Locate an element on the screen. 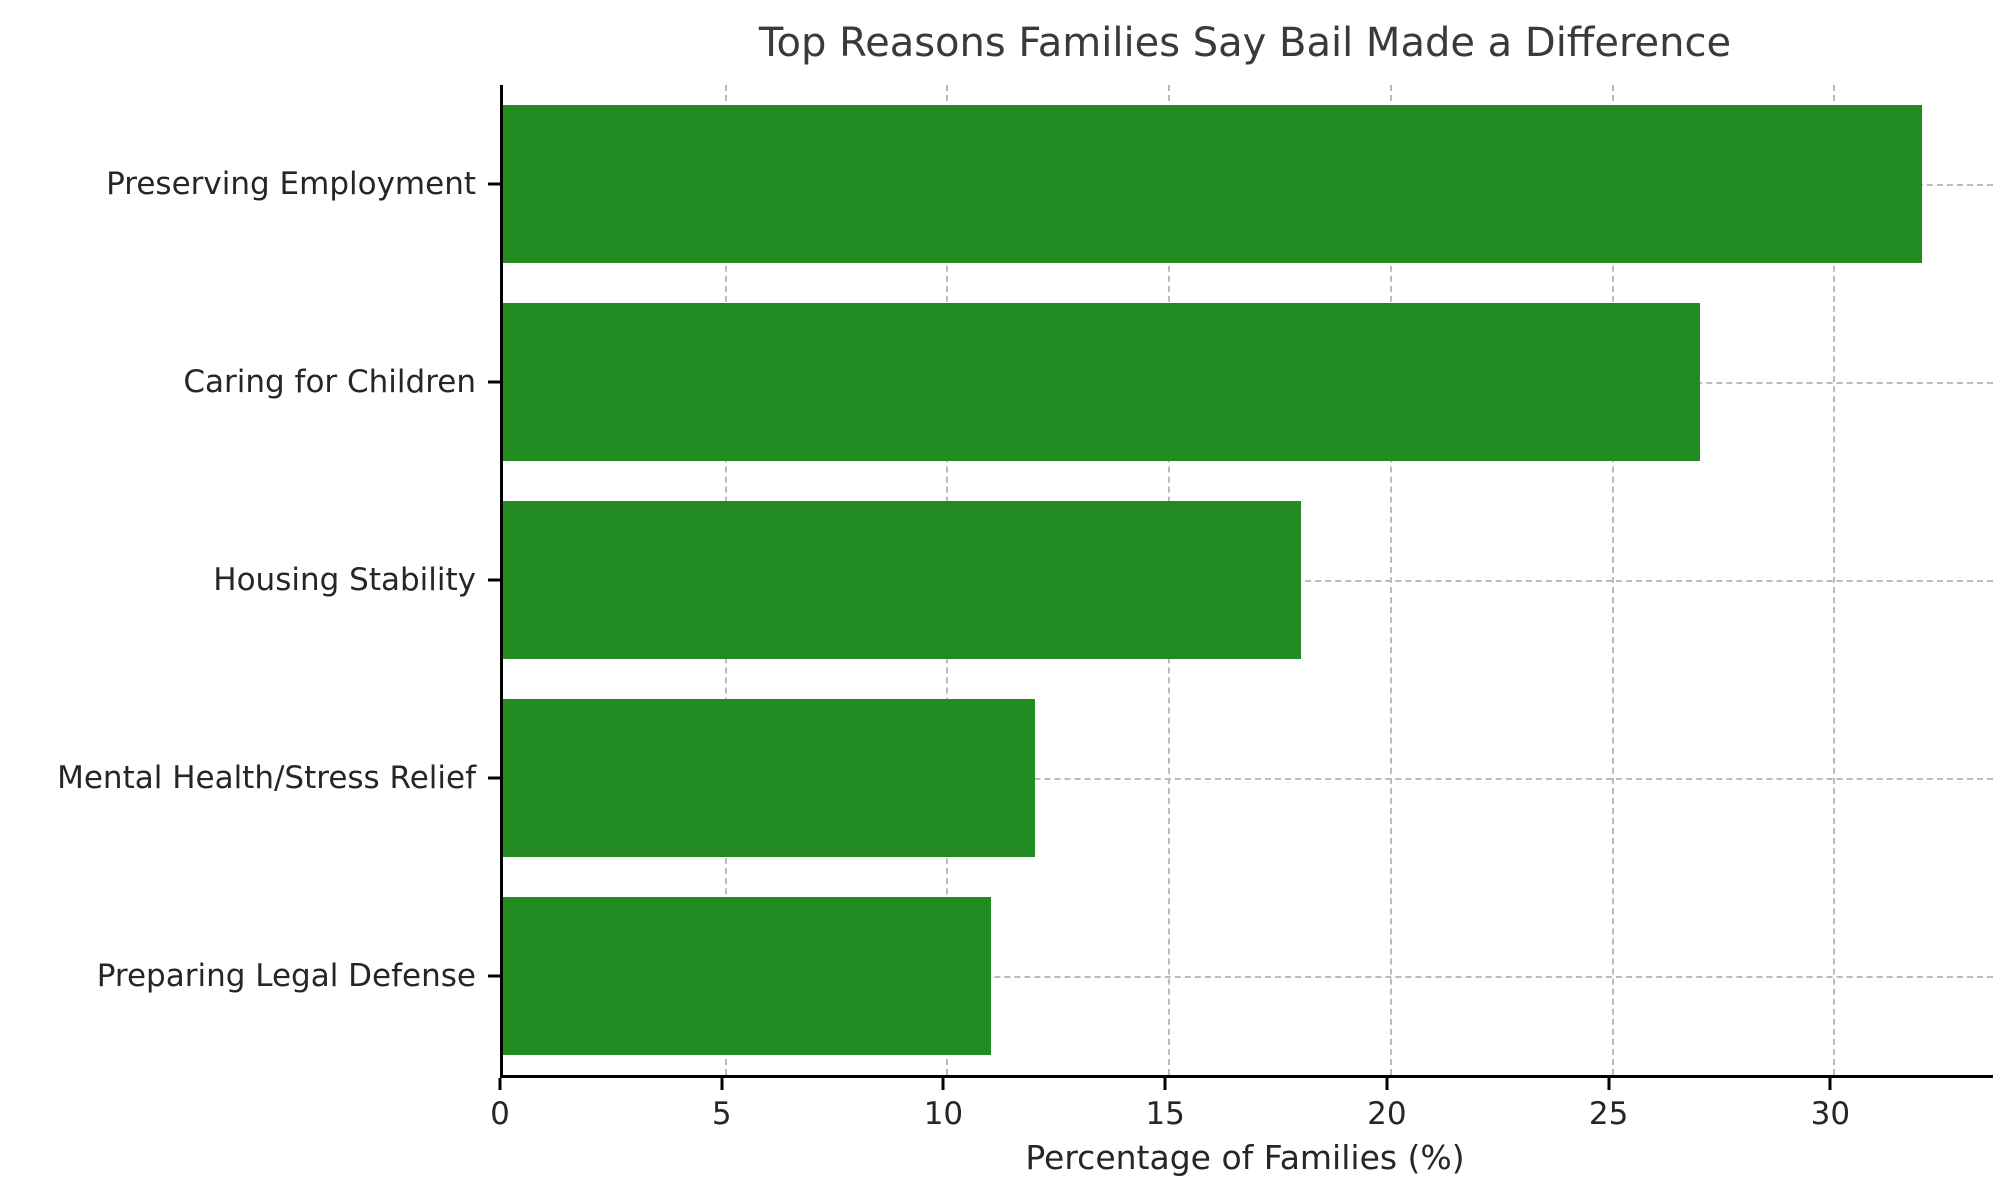 This screenshot has height=1200, width=2000. bar-caring-for-children is located at coordinates (1102, 382).